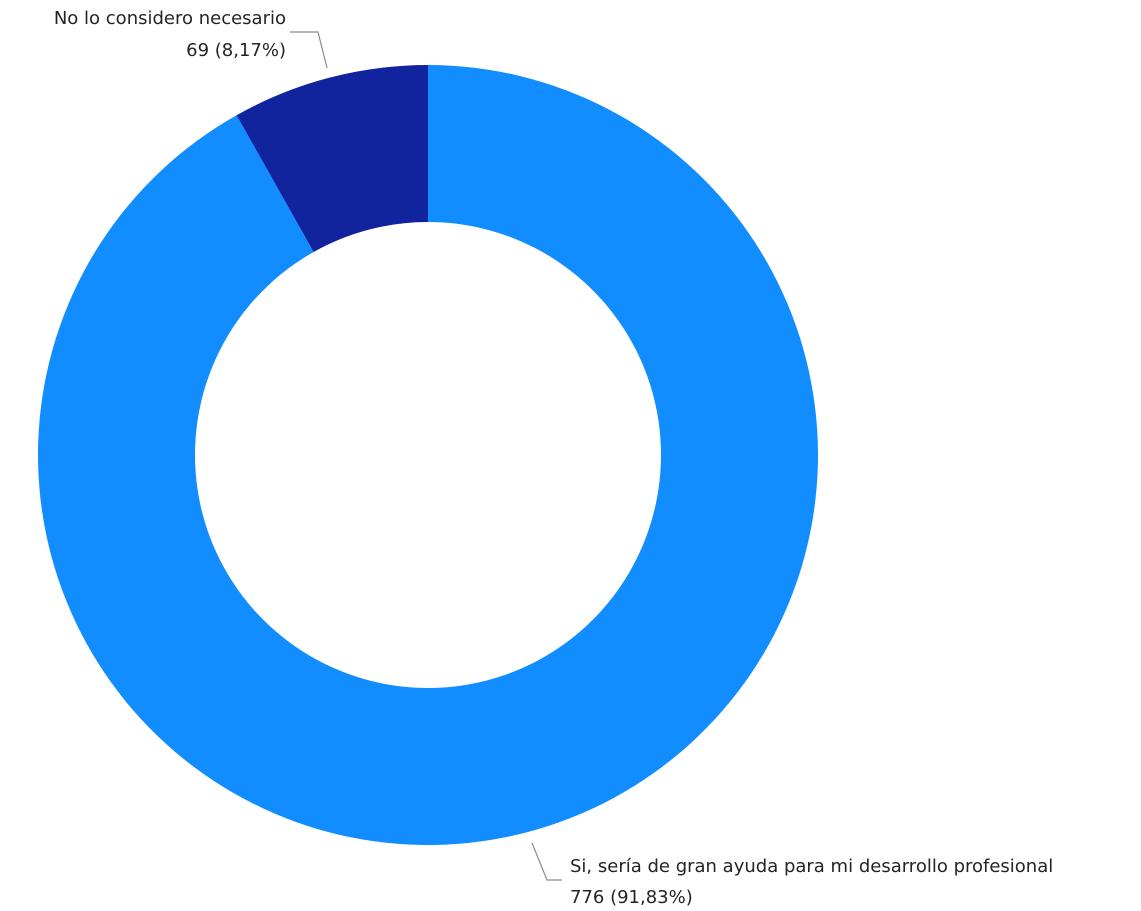 Image resolution: width=1141 pixels, height=911 pixels. I want to click on slice-value-si-ayuda: 776 (91,83%), so click(631, 897).